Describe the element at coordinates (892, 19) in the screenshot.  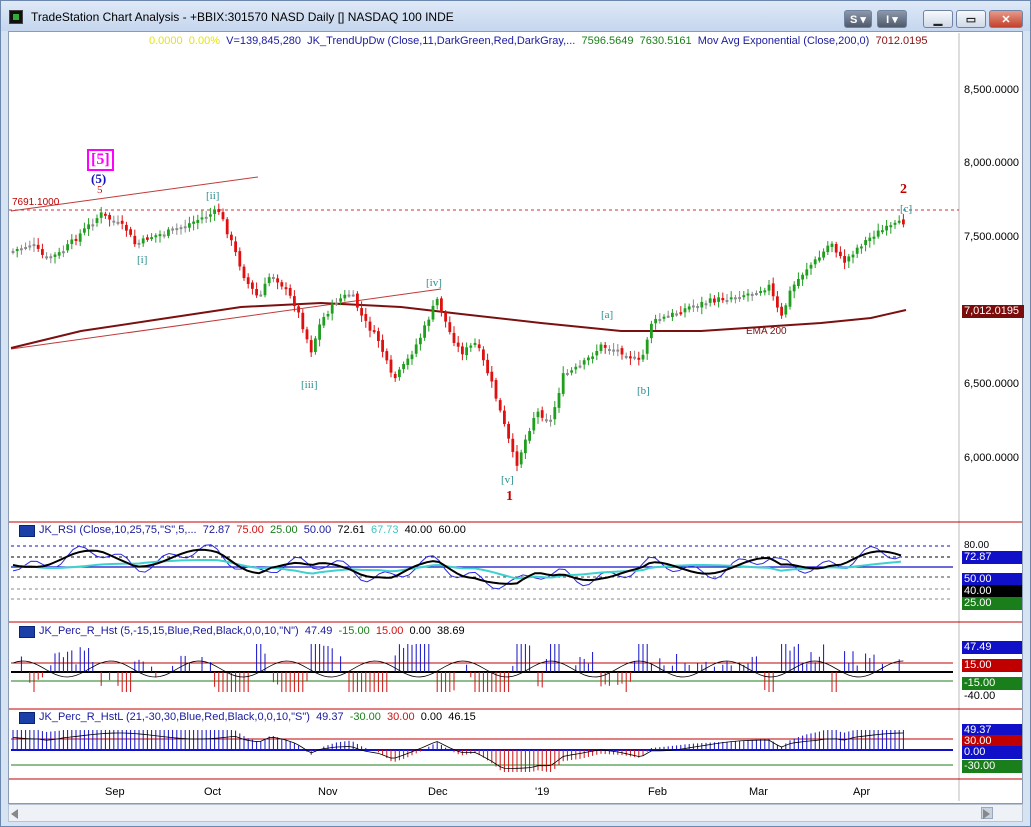
I see `interval-link-i-button: I ▾` at that location.